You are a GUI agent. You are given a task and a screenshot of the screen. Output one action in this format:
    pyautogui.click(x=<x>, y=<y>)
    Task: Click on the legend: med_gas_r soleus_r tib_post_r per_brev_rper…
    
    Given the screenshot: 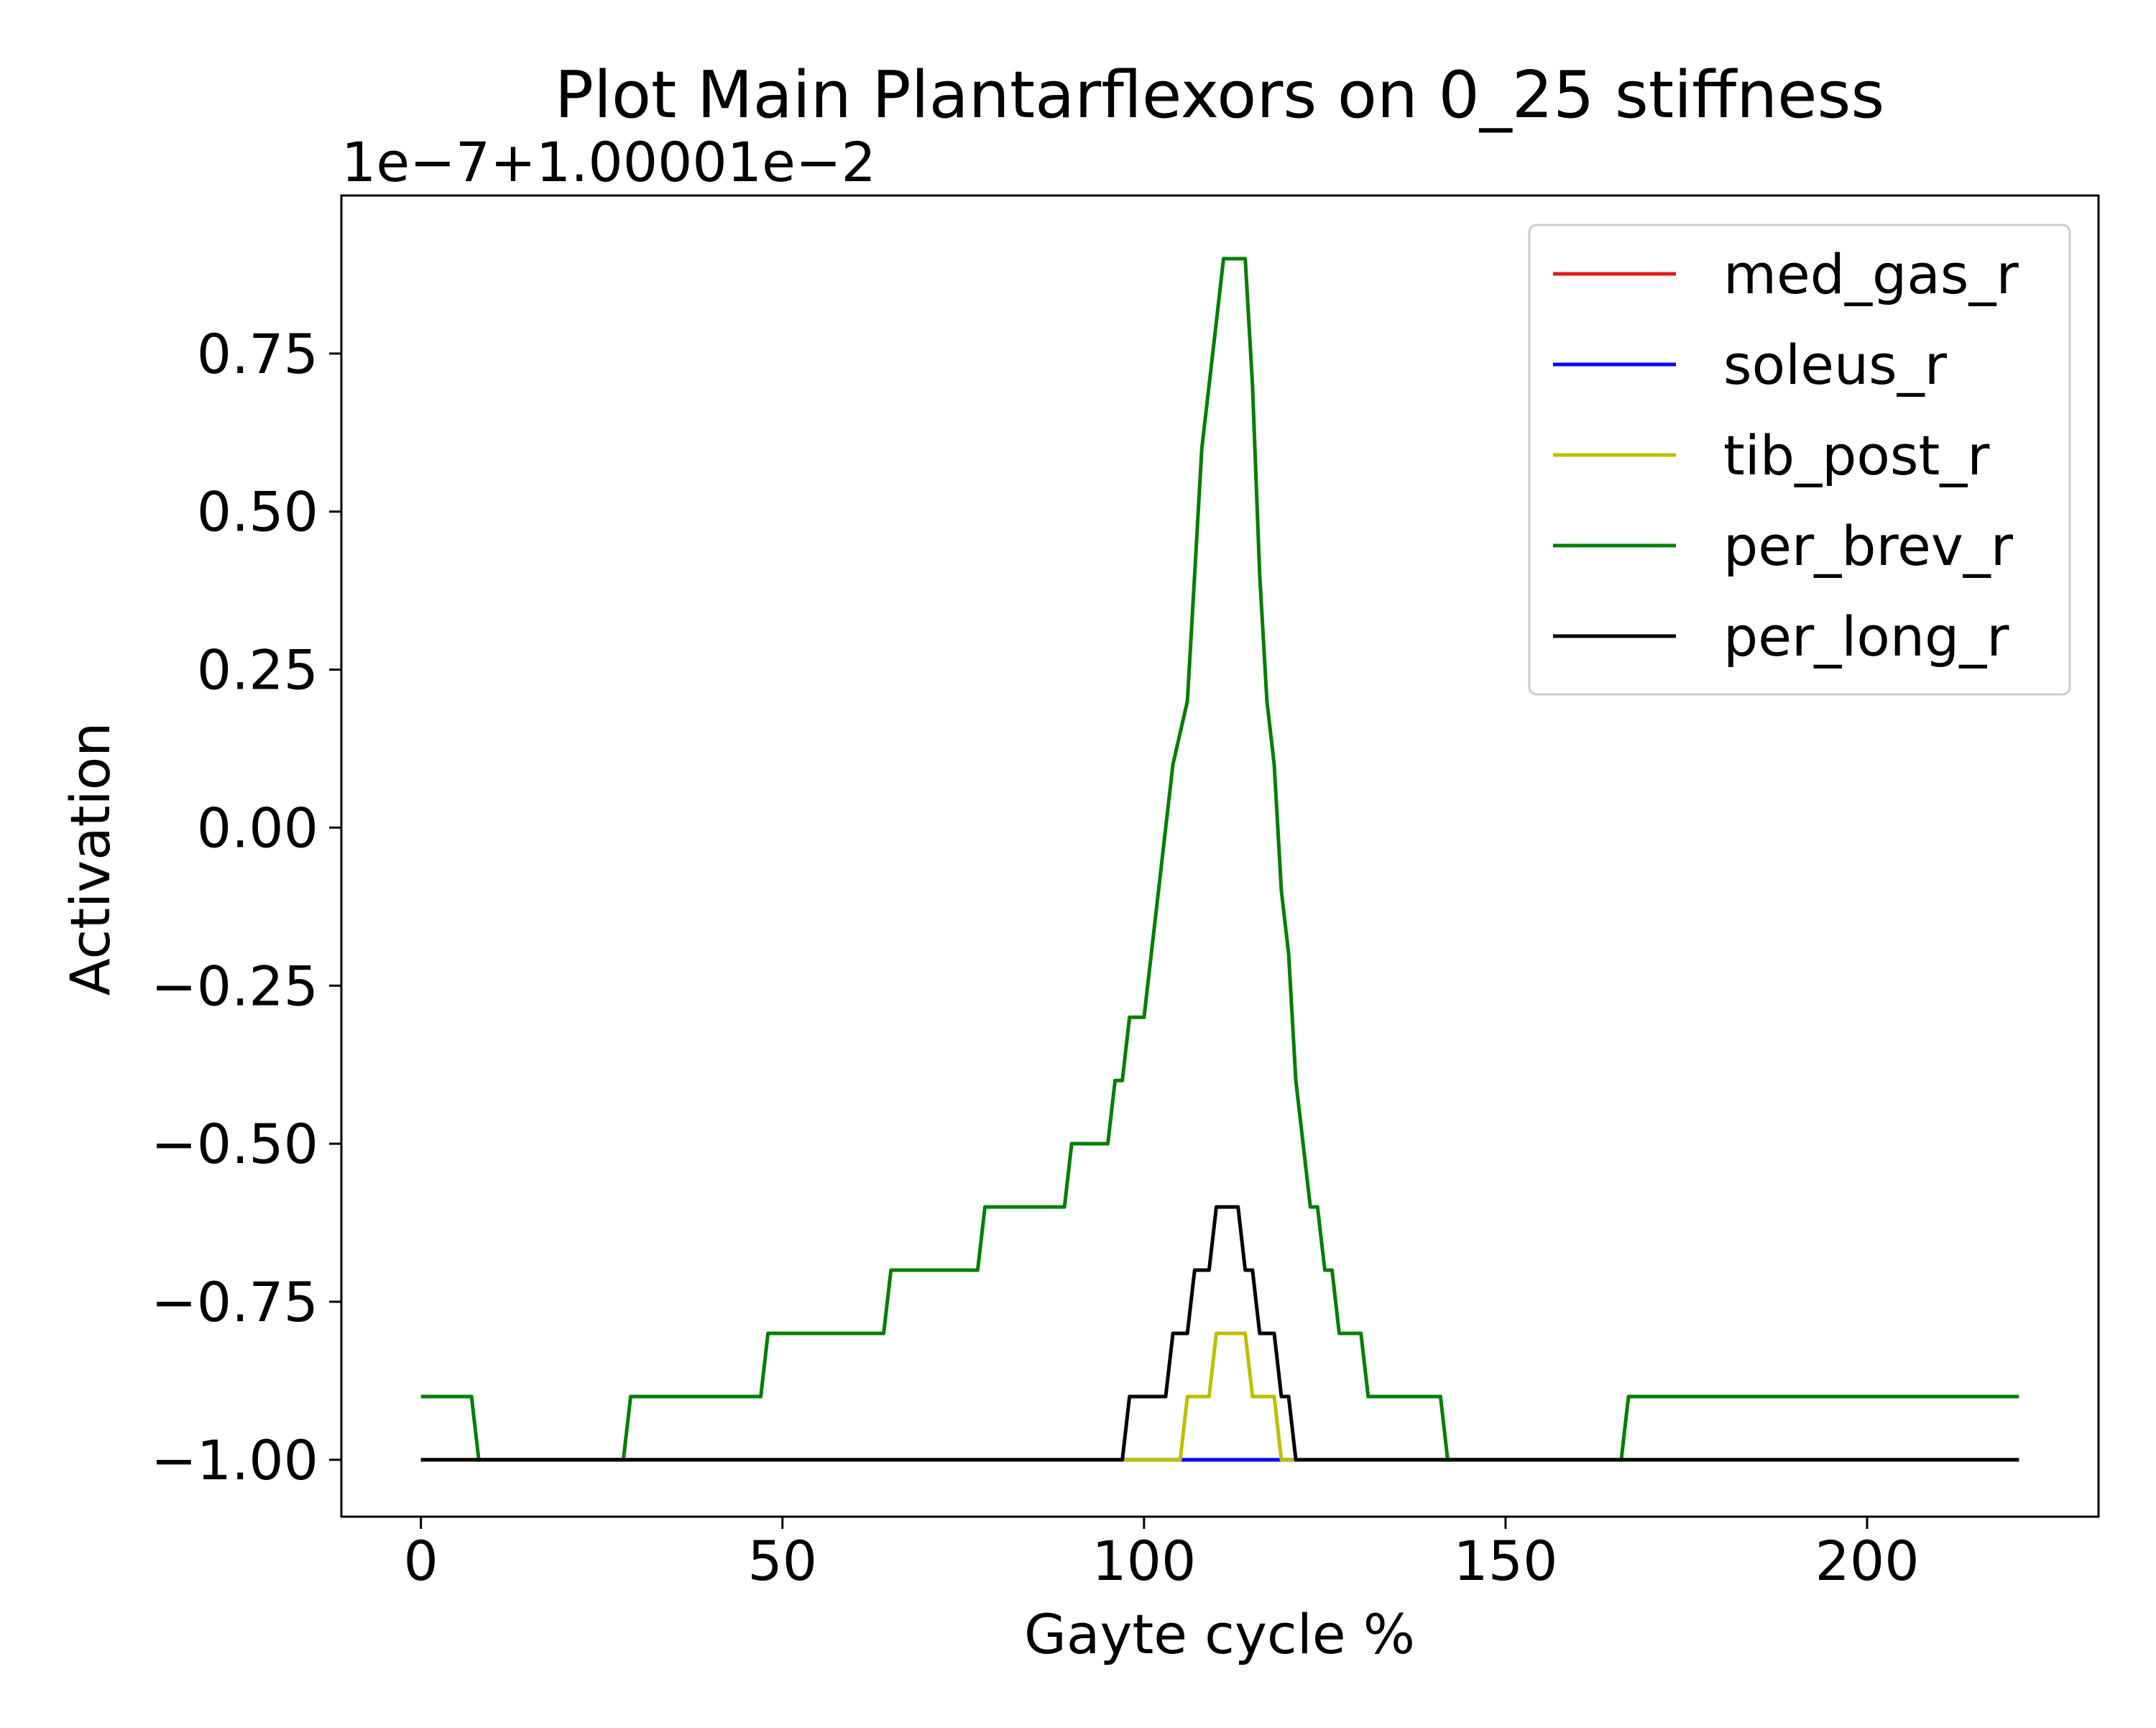 What is the action you would take?
    pyautogui.click(x=1799, y=460)
    